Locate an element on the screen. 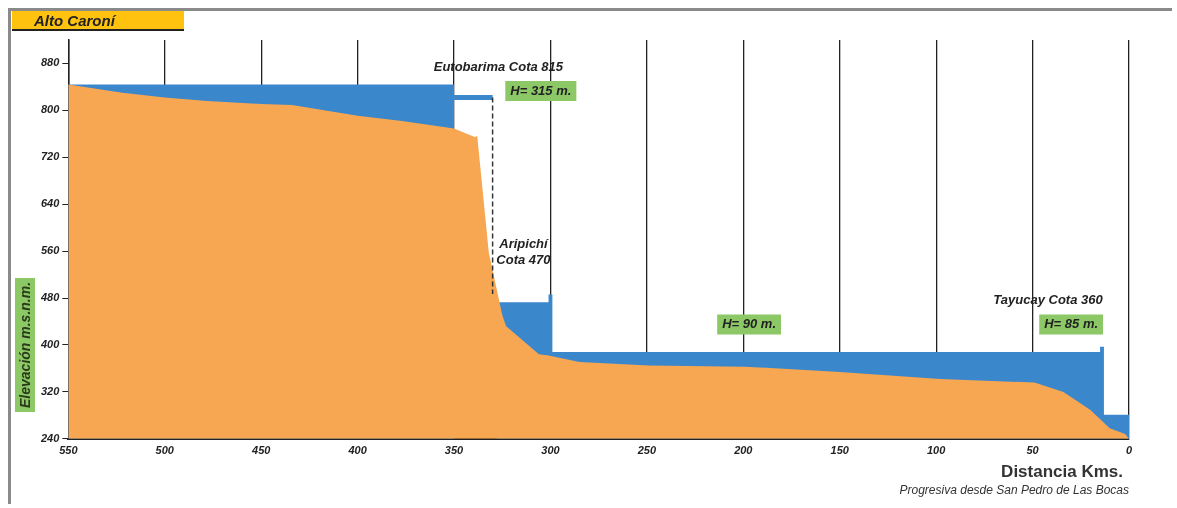  annotation: H= 315 m. is located at coordinates (541, 90).